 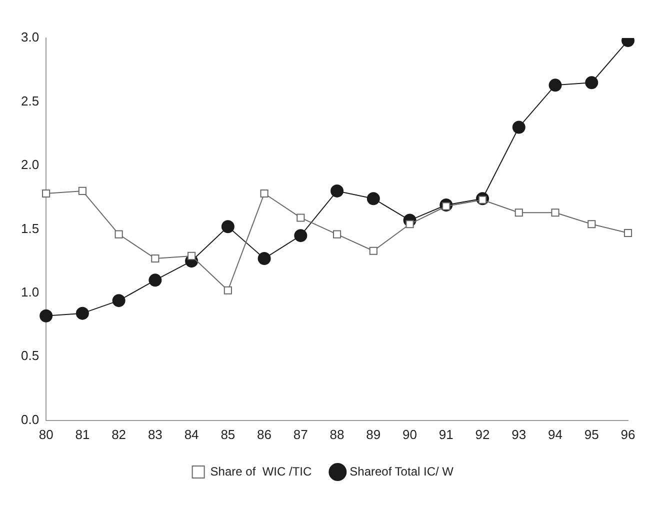 What do you see at coordinates (373, 434) in the screenshot?
I see `x-tick-label: 89` at bounding box center [373, 434].